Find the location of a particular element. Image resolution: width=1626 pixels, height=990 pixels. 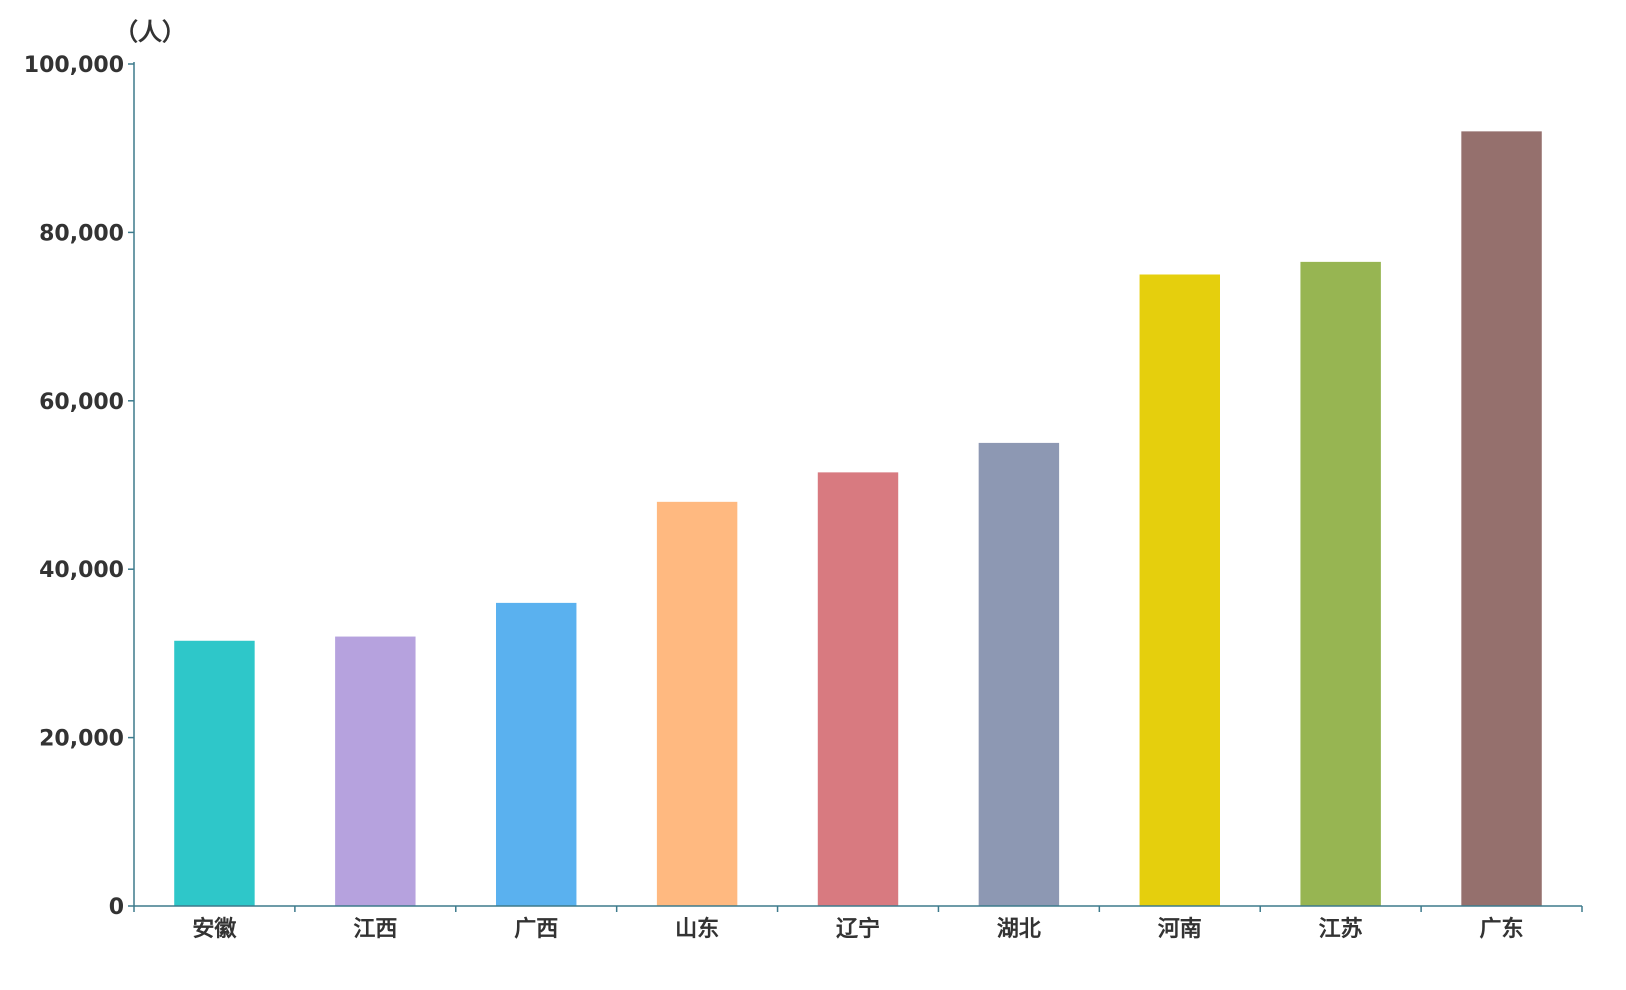

x-tick-label: 河南 is located at coordinates (1180, 929).